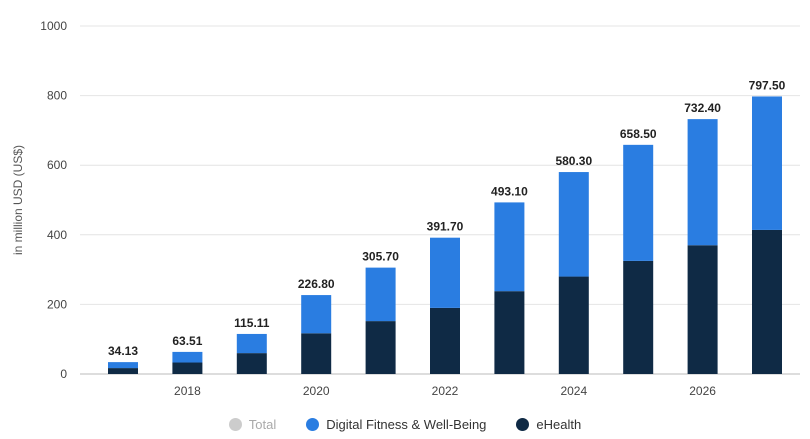 The image size is (810, 439). I want to click on legend-label-total: Total, so click(262, 424).